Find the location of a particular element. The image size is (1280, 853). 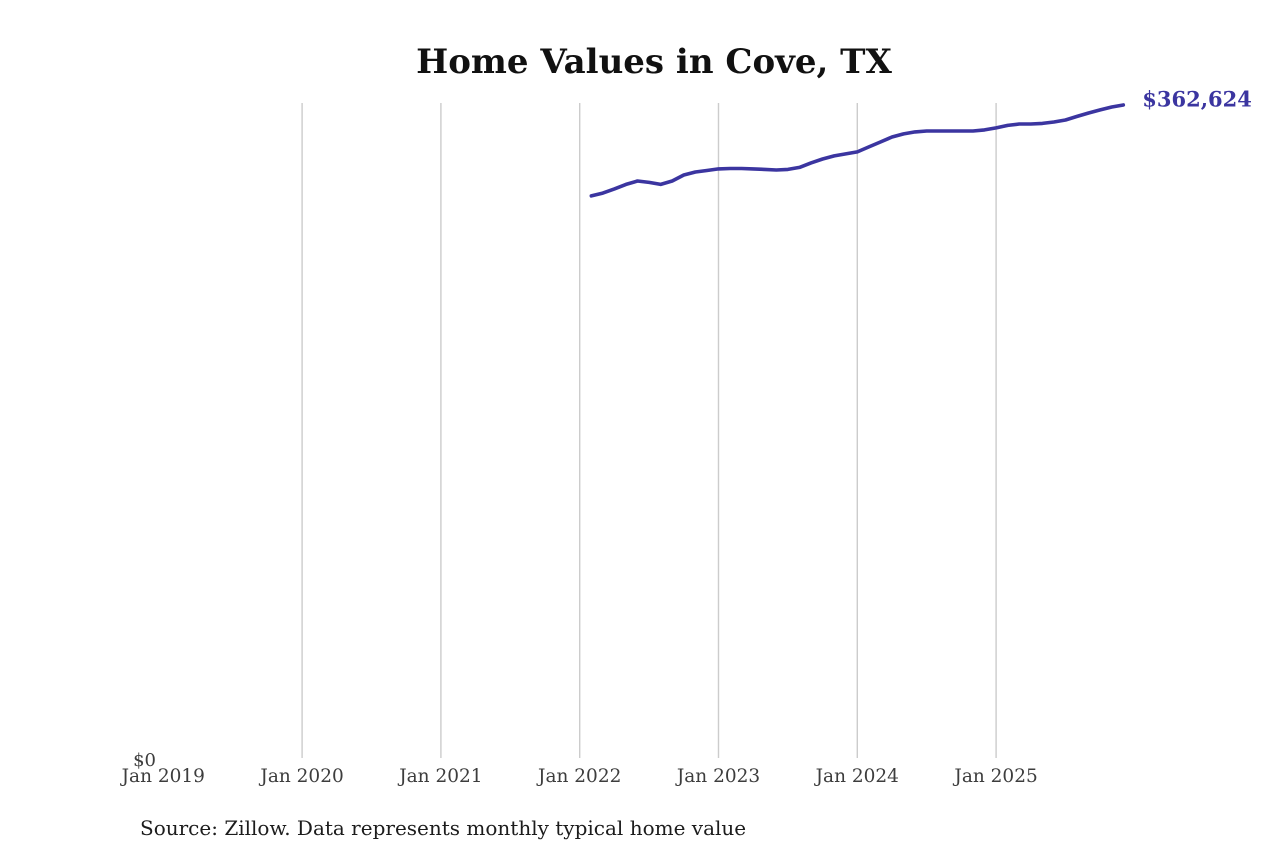

end-value-label: $362,624 is located at coordinates (1197, 99).